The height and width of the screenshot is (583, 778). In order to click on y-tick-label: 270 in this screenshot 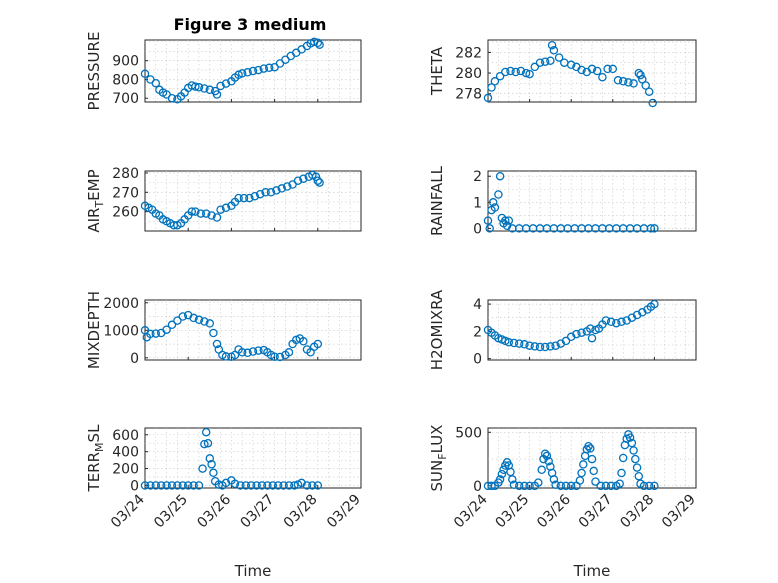, I will do `click(125, 193)`.